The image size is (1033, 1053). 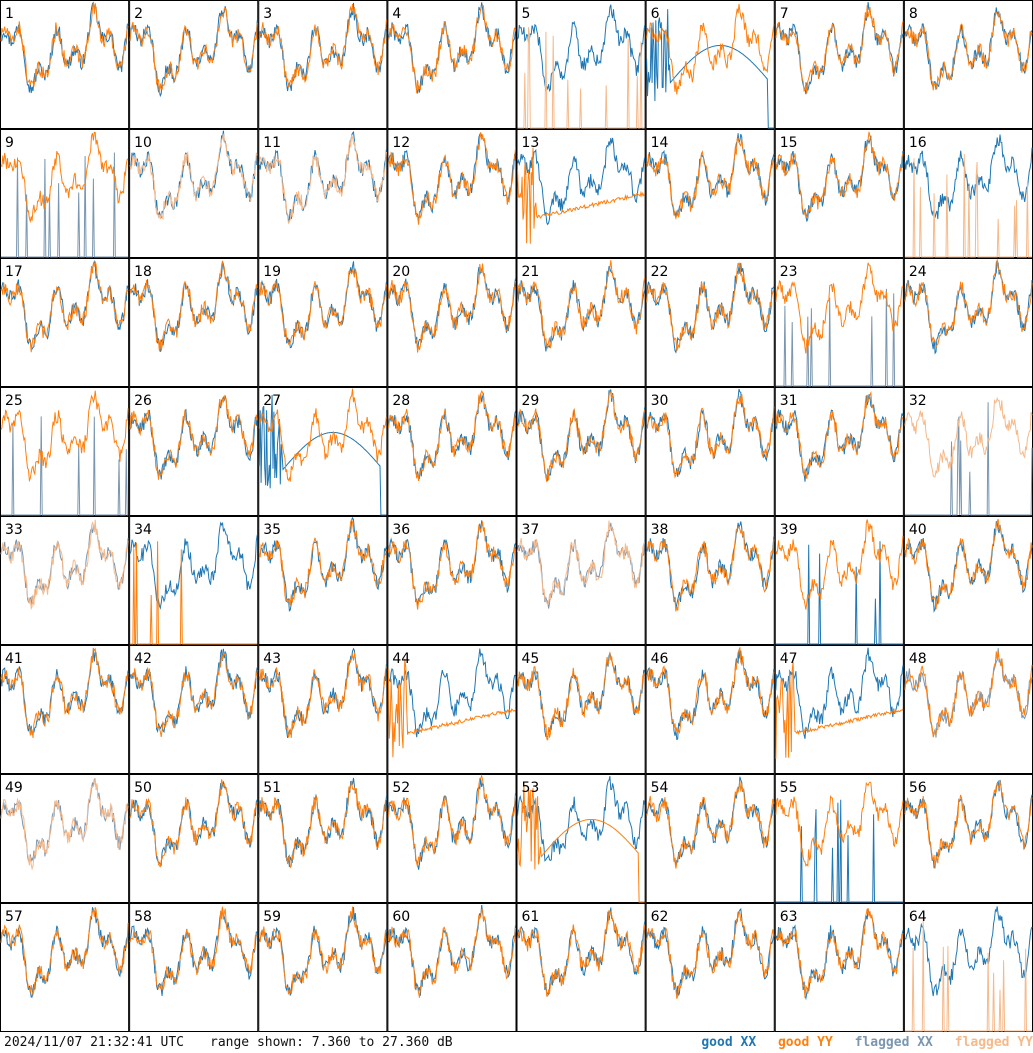 What do you see at coordinates (94, 1042) in the screenshot?
I see `timestamp: 2024/11/07 21:32:41 UTC` at bounding box center [94, 1042].